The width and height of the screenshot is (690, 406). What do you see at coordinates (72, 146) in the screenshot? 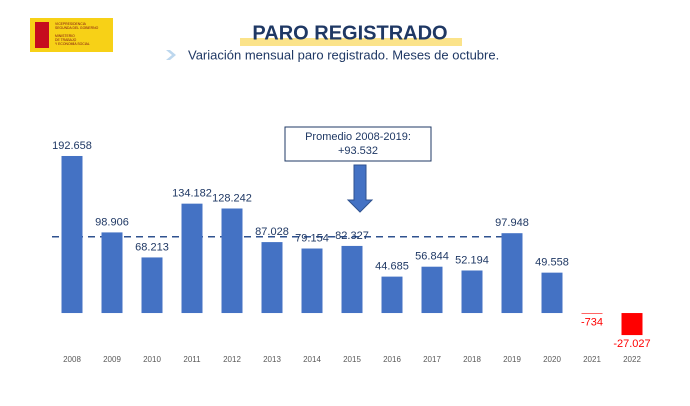
I see `value-label: 192.658` at bounding box center [72, 146].